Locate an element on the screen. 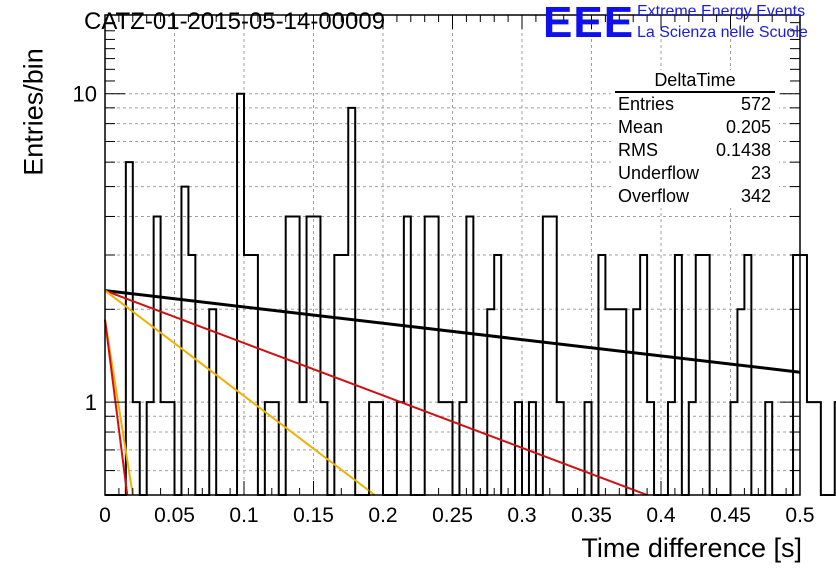 This screenshot has height=572, width=836. x-tick-label: 0.15 is located at coordinates (313, 515).